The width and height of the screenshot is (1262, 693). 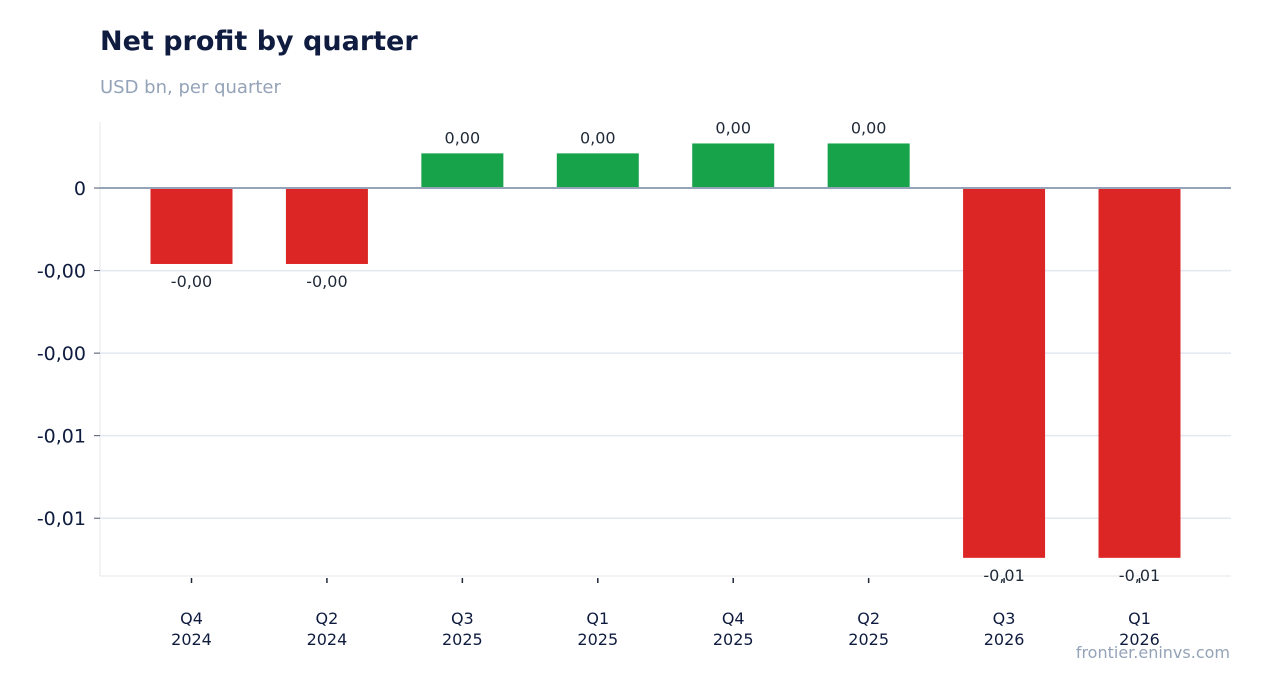 What do you see at coordinates (1152, 652) in the screenshot?
I see `source-label: frontier.eninvs.com` at bounding box center [1152, 652].